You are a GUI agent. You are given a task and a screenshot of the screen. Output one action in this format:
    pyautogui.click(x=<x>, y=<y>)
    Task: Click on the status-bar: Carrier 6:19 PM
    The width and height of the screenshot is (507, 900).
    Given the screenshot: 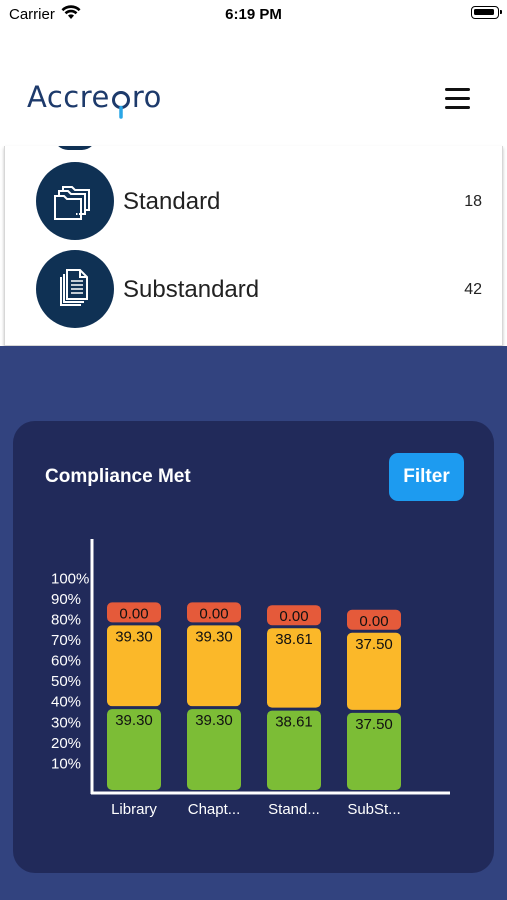 What is the action you would take?
    pyautogui.click(x=253, y=15)
    